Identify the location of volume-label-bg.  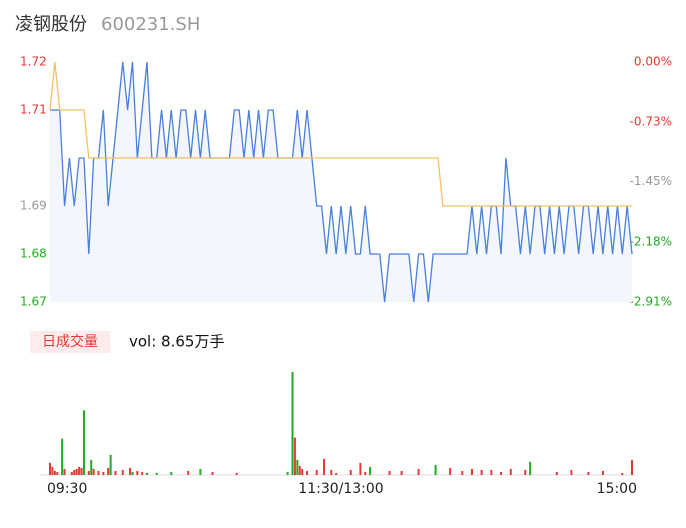
(70, 342).